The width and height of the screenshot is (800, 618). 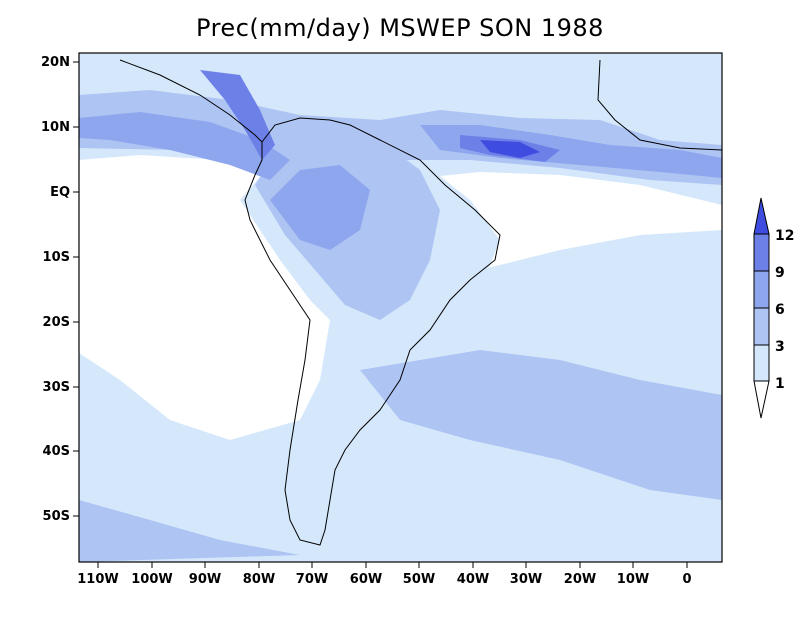 What do you see at coordinates (97, 579) in the screenshot?
I see `x-tick-label: 110W` at bounding box center [97, 579].